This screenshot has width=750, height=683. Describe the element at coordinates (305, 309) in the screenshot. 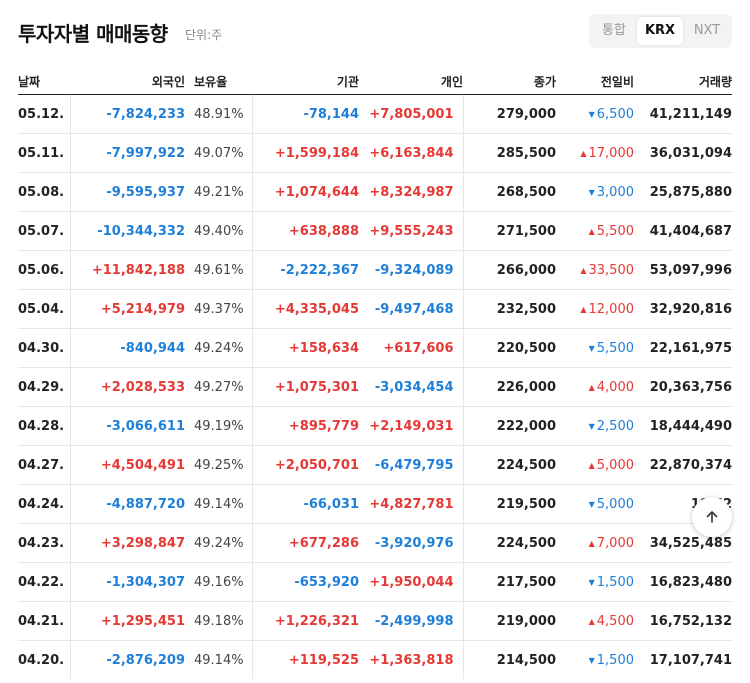

I see `row-institution-net: +4,335,045` at that location.